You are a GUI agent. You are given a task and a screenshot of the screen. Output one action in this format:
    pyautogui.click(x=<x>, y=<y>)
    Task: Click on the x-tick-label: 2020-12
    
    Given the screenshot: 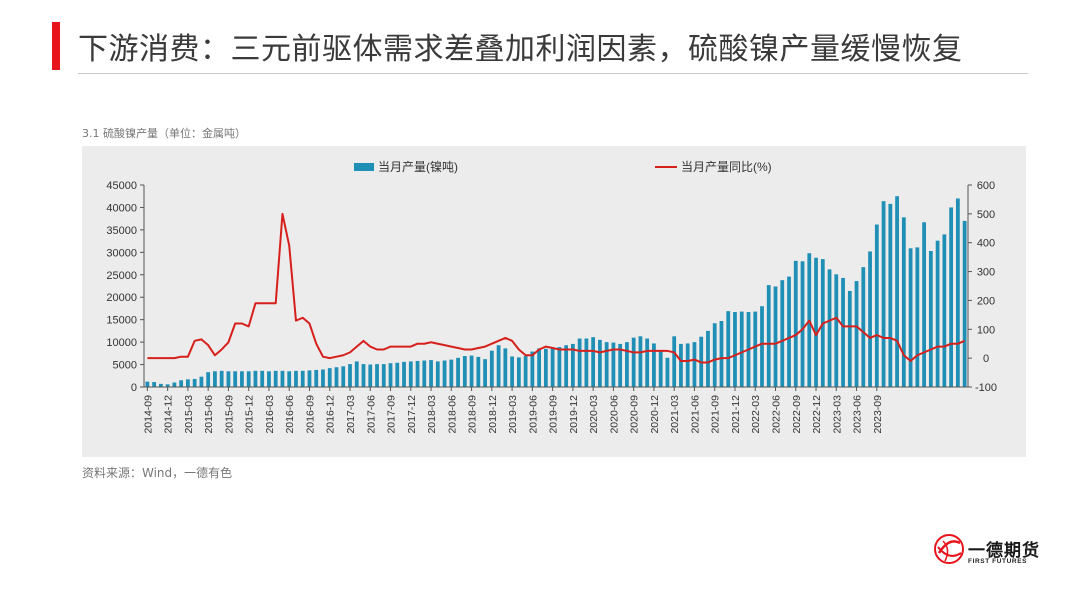 What is the action you would take?
    pyautogui.click(x=655, y=414)
    